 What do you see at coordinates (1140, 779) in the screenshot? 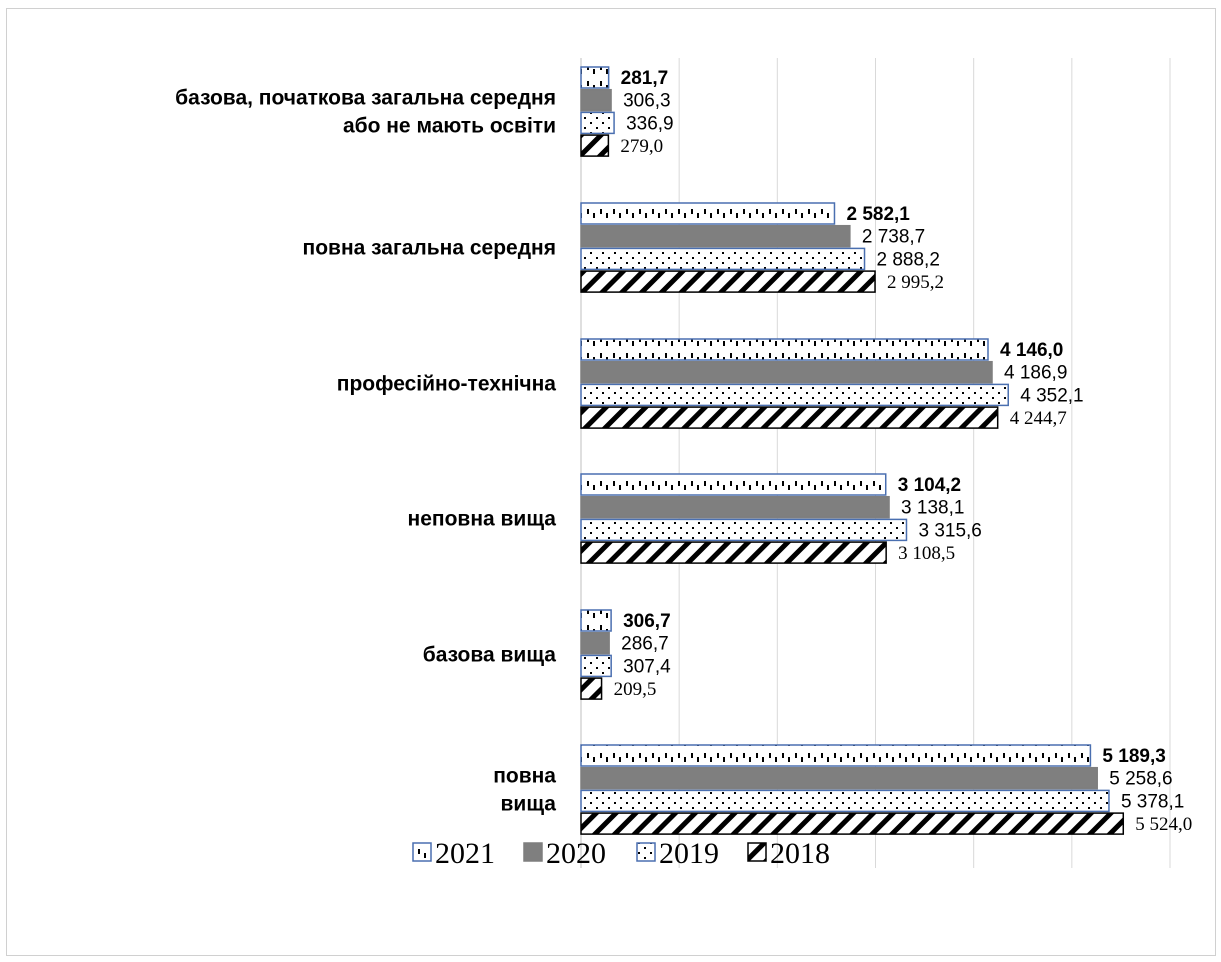
I see `data-label-2020: 5 258,6` at bounding box center [1140, 779].